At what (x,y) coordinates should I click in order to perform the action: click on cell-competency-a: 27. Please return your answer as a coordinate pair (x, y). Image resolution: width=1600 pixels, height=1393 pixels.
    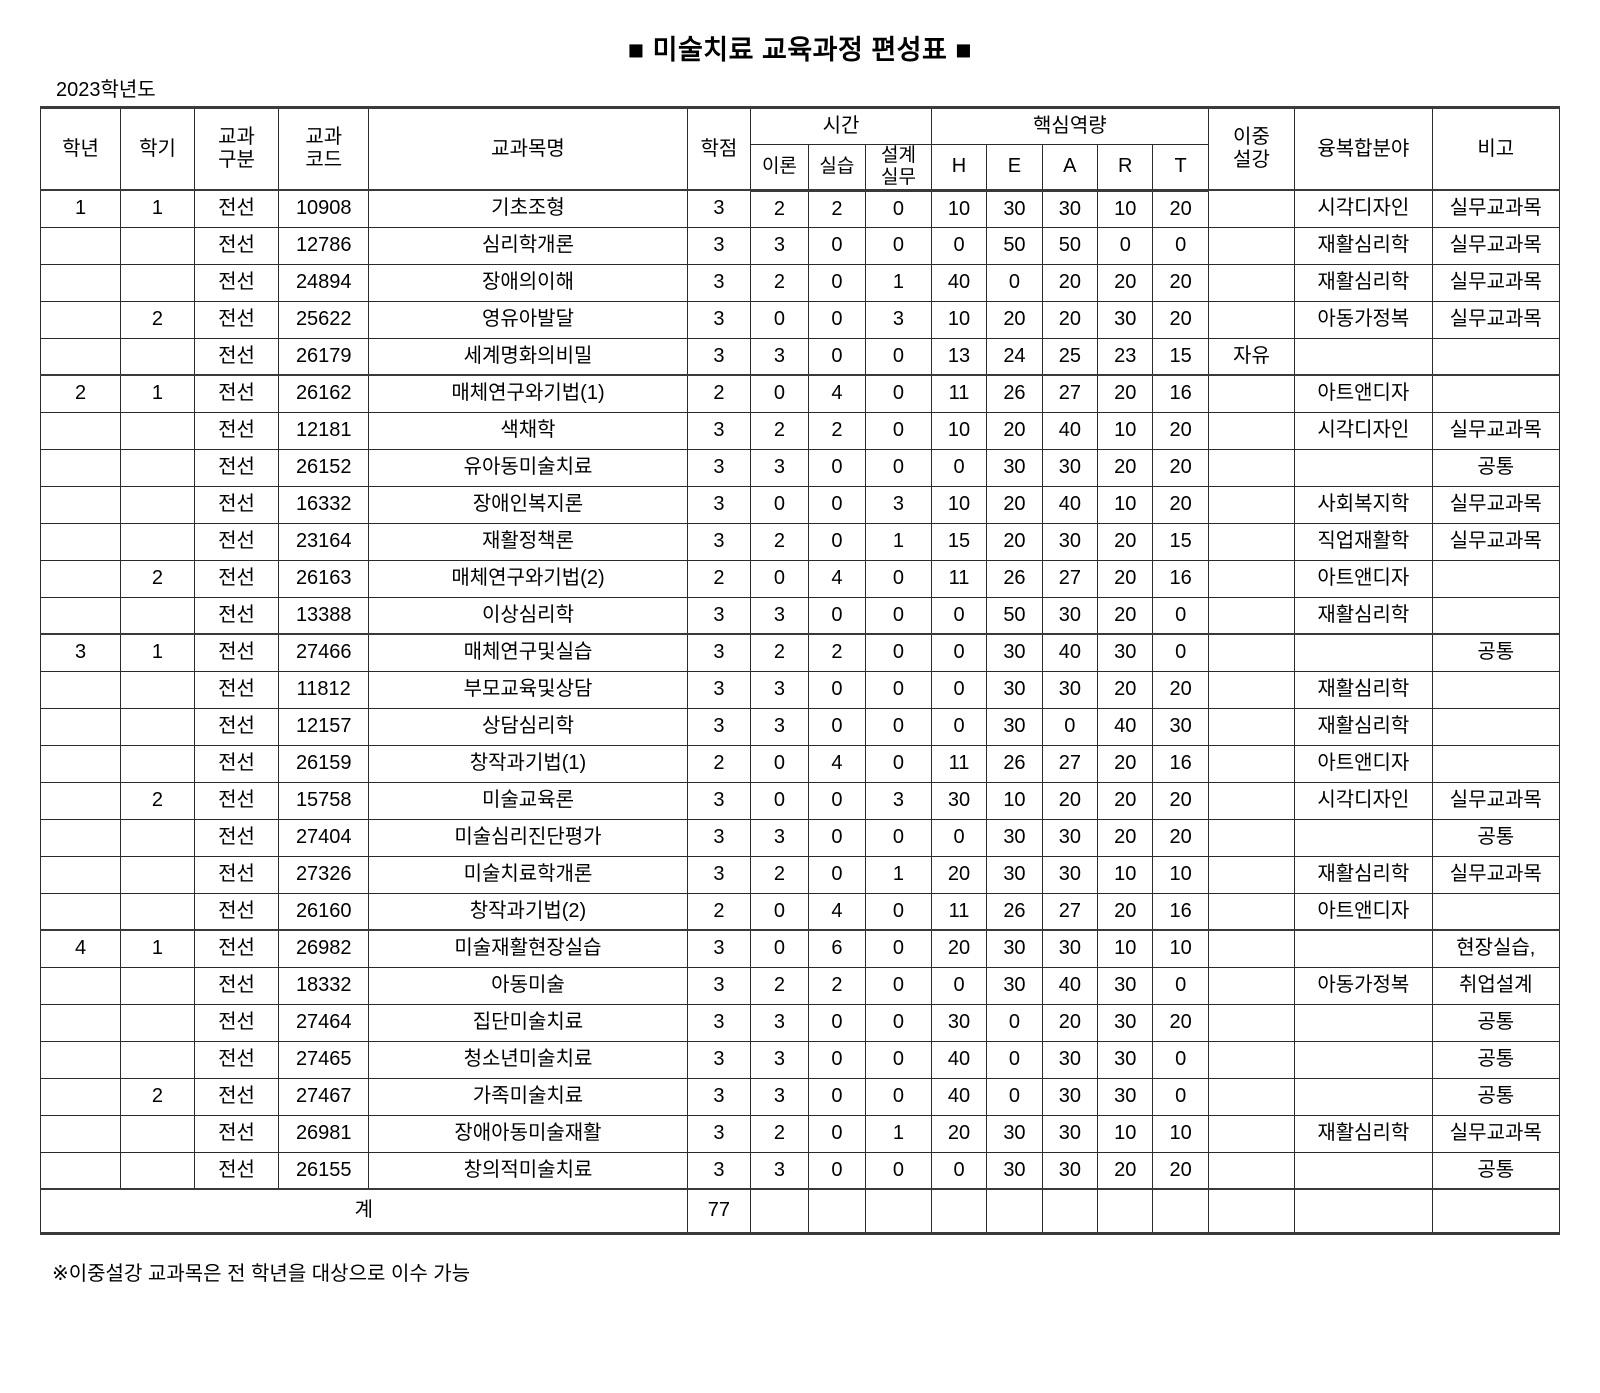
    Looking at the image, I should click on (1070, 911).